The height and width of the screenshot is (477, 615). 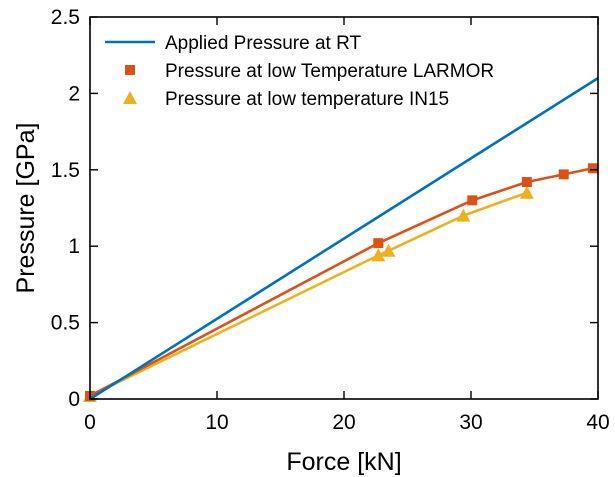 What do you see at coordinates (65, 170) in the screenshot?
I see `y-tick-label: 1.5` at bounding box center [65, 170].